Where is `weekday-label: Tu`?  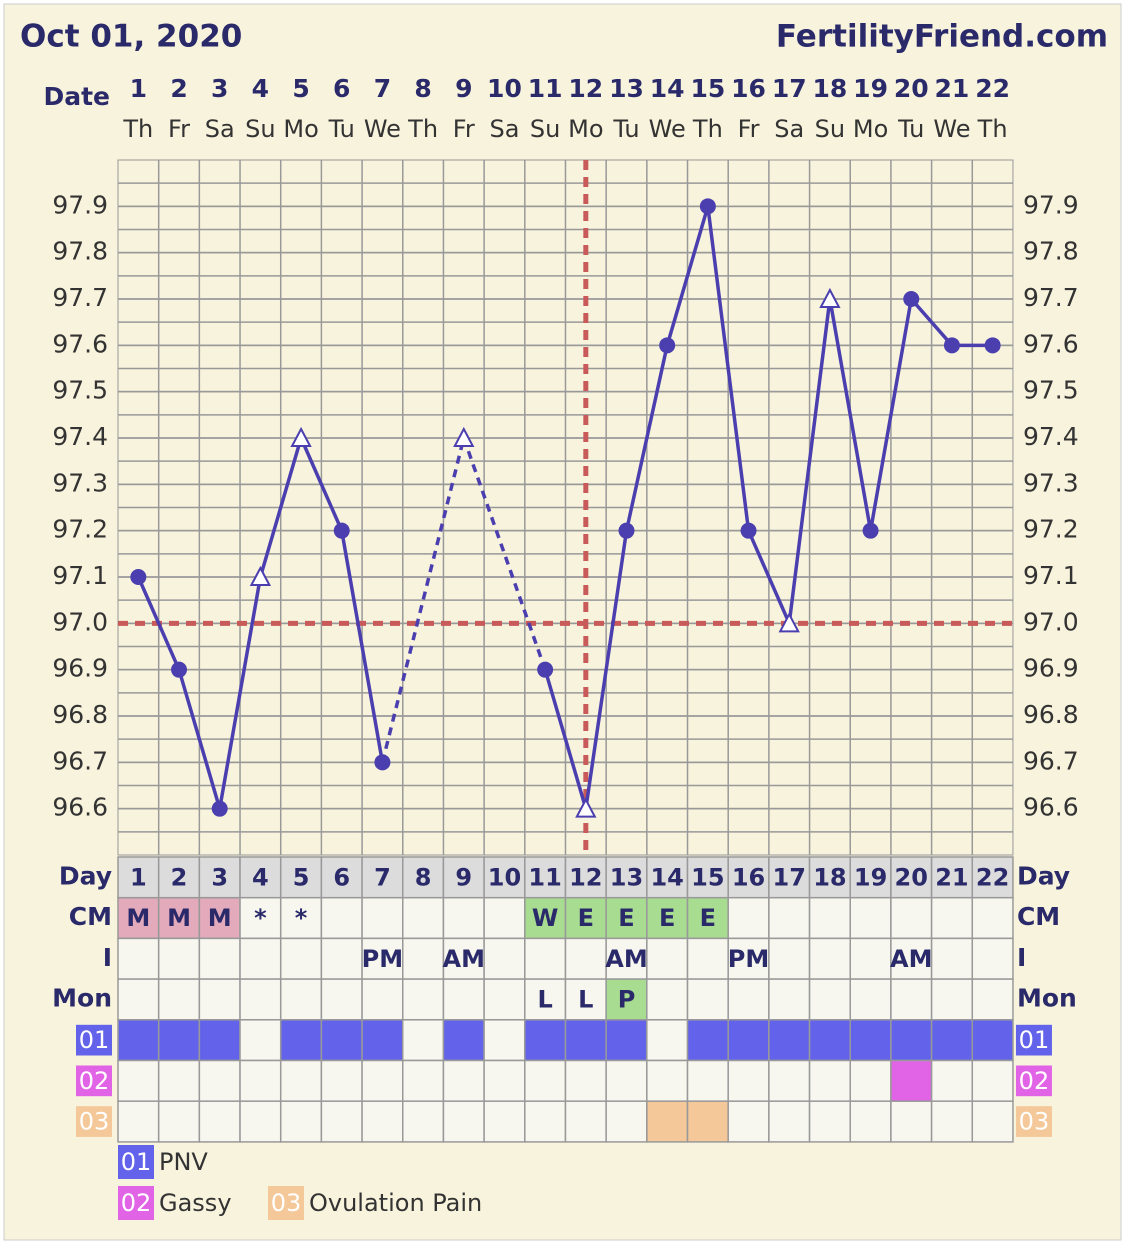
weekday-label: Tu is located at coordinates (910, 129).